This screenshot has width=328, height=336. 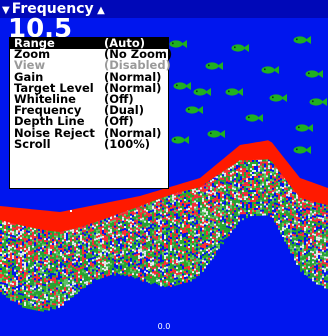 I want to click on depth-scale-label: 0.0, so click(x=164, y=326).